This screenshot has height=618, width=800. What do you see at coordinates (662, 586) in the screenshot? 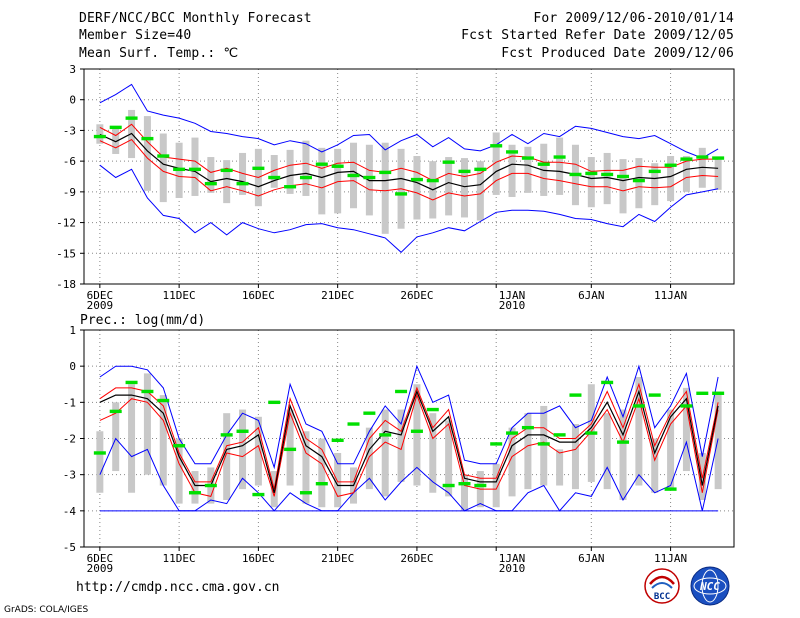
I see `bcc-logo: BCC` at bounding box center [662, 586].